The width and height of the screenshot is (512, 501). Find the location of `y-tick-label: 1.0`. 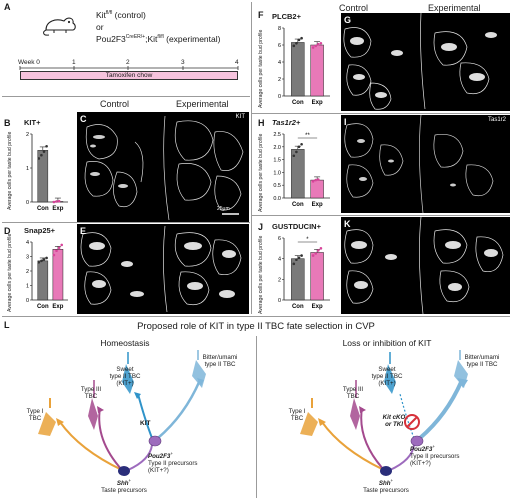

y-tick-label: 1.0 is located at coordinates (277, 173).